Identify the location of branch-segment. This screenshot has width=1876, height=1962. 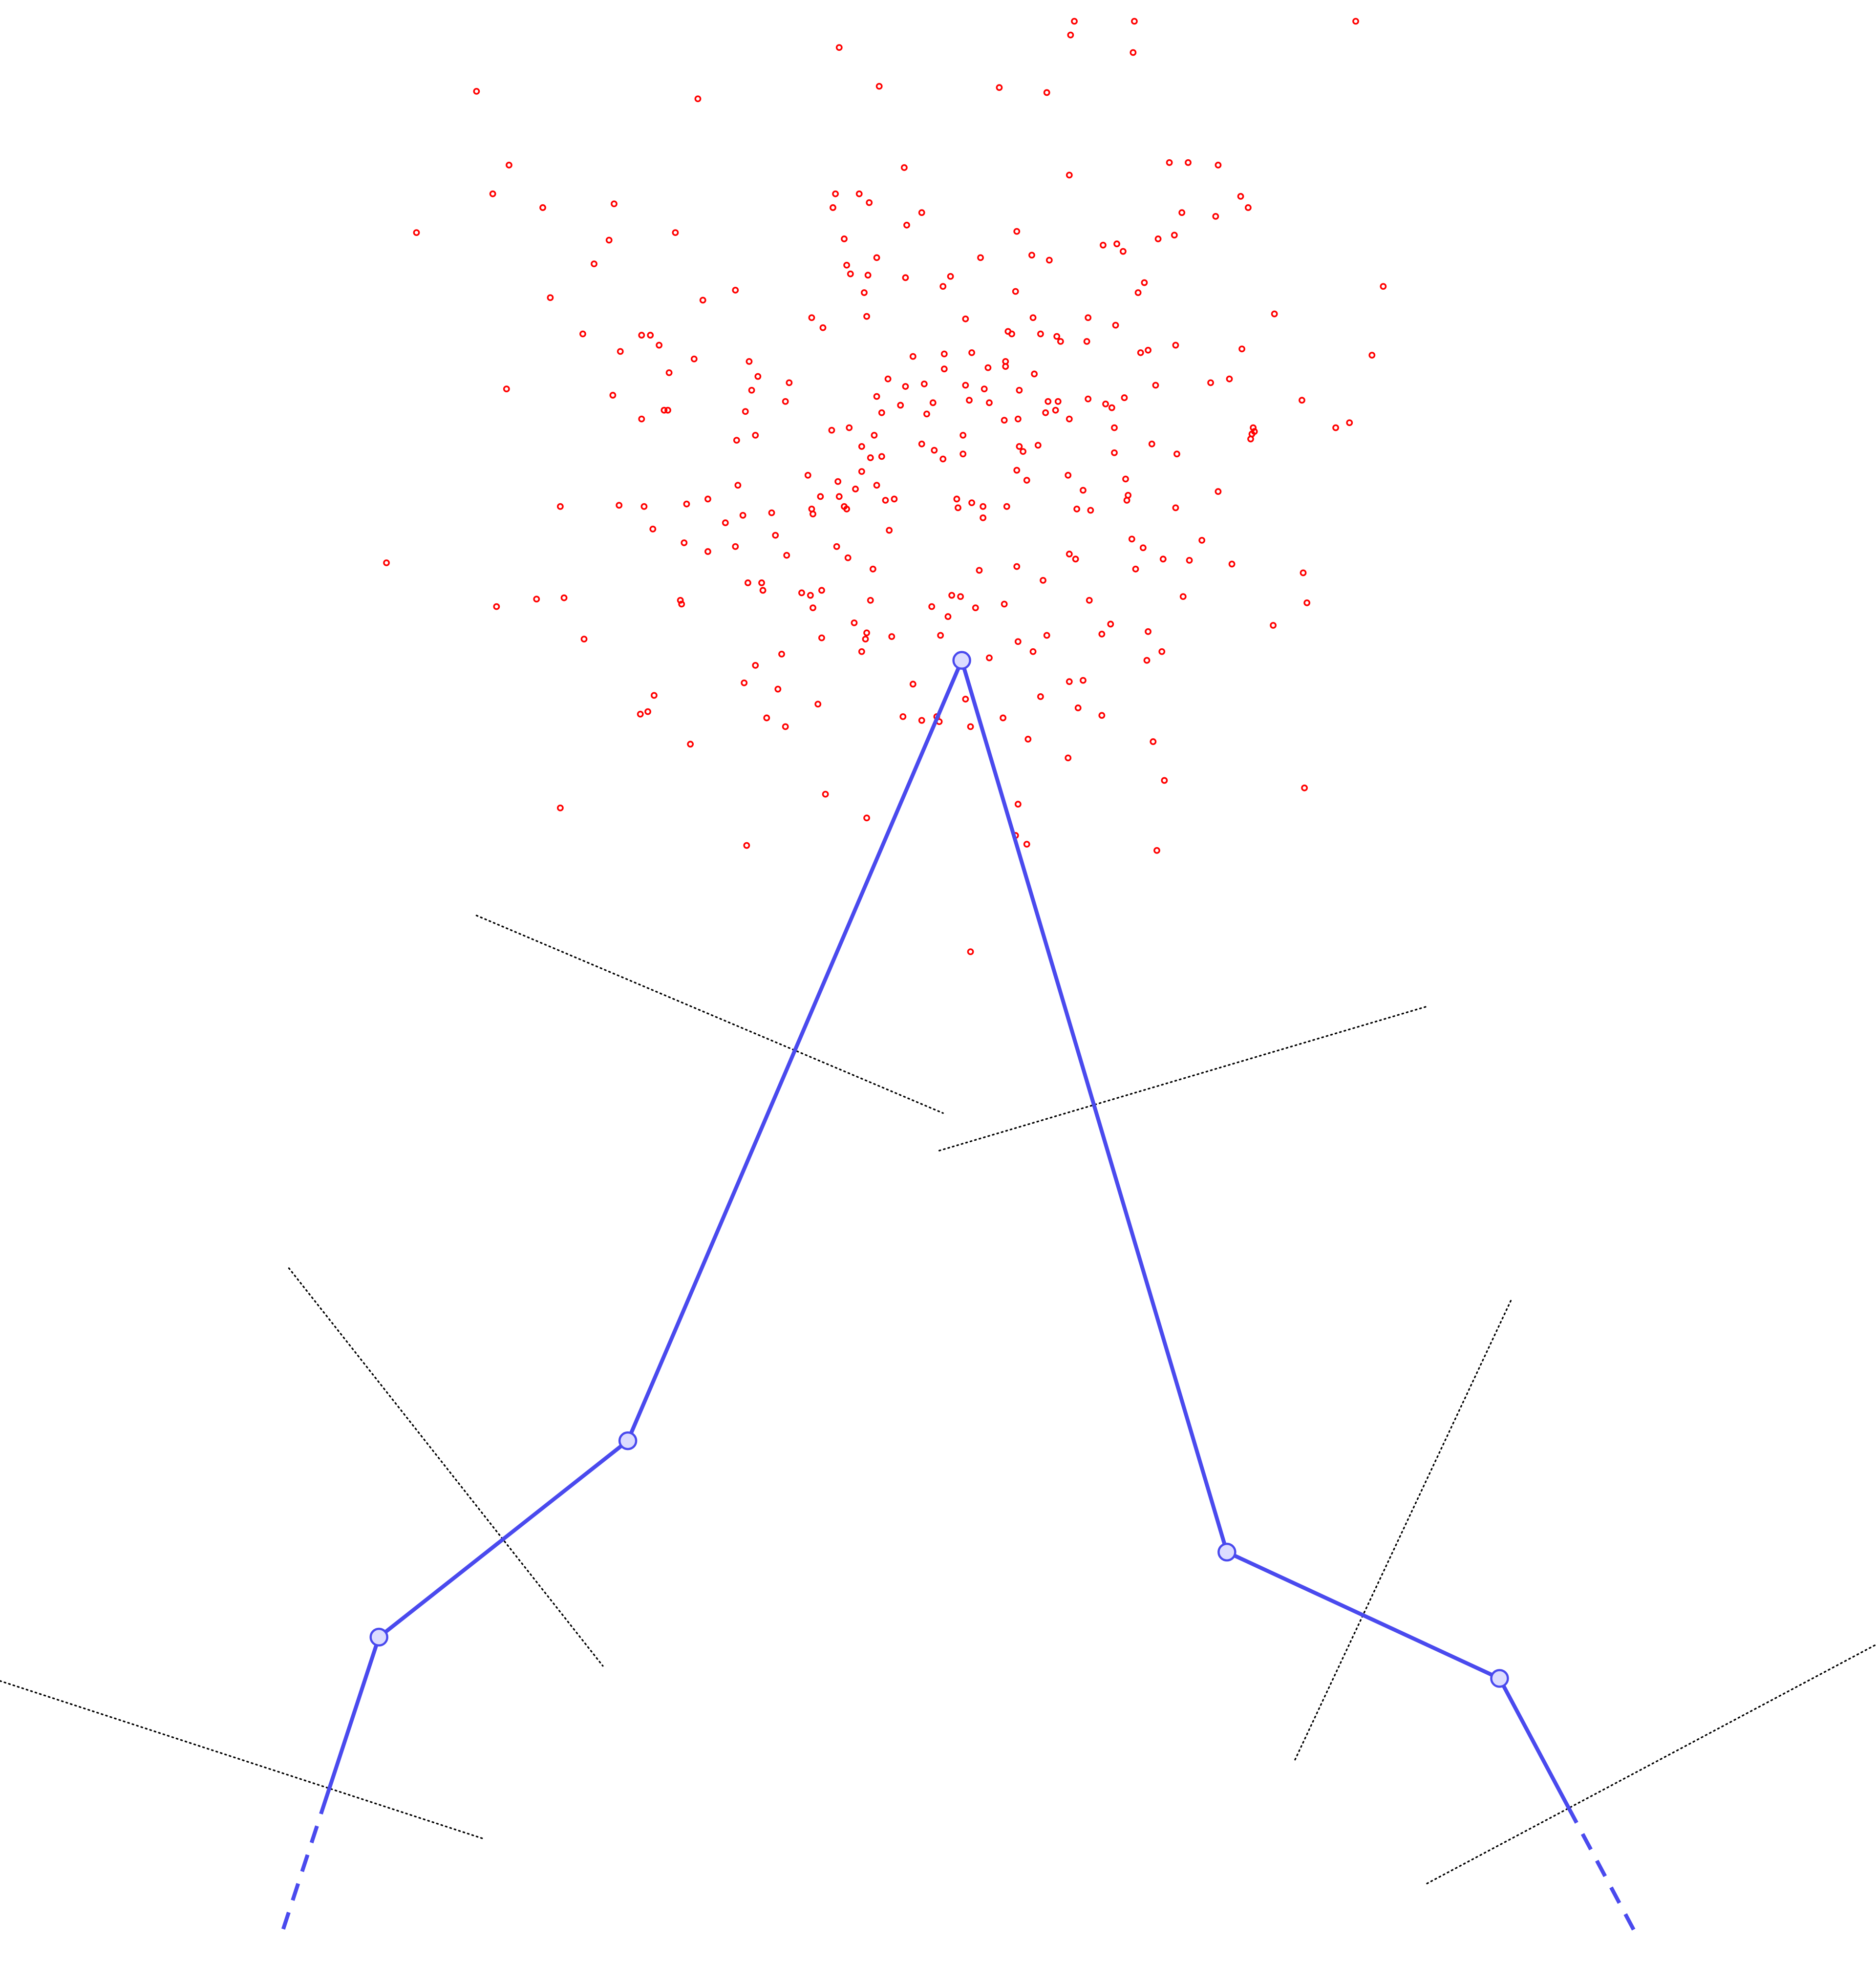
(503, 1540).